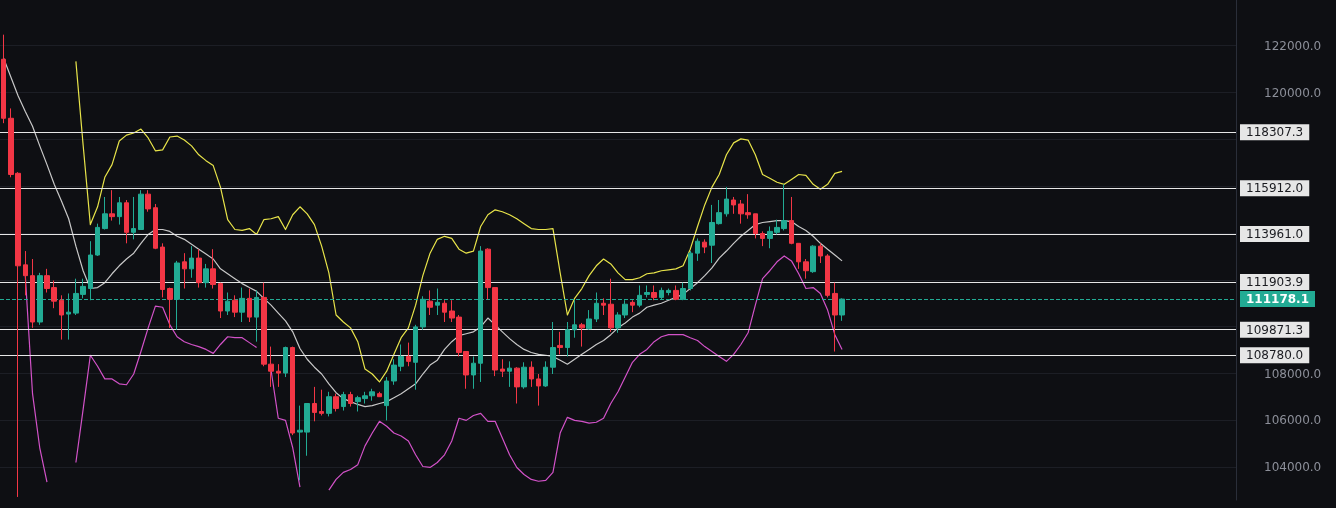 Image resolution: width=1336 pixels, height=508 pixels. What do you see at coordinates (1275, 132) in the screenshot?
I see `ref-line-label: 118307.3` at bounding box center [1275, 132].